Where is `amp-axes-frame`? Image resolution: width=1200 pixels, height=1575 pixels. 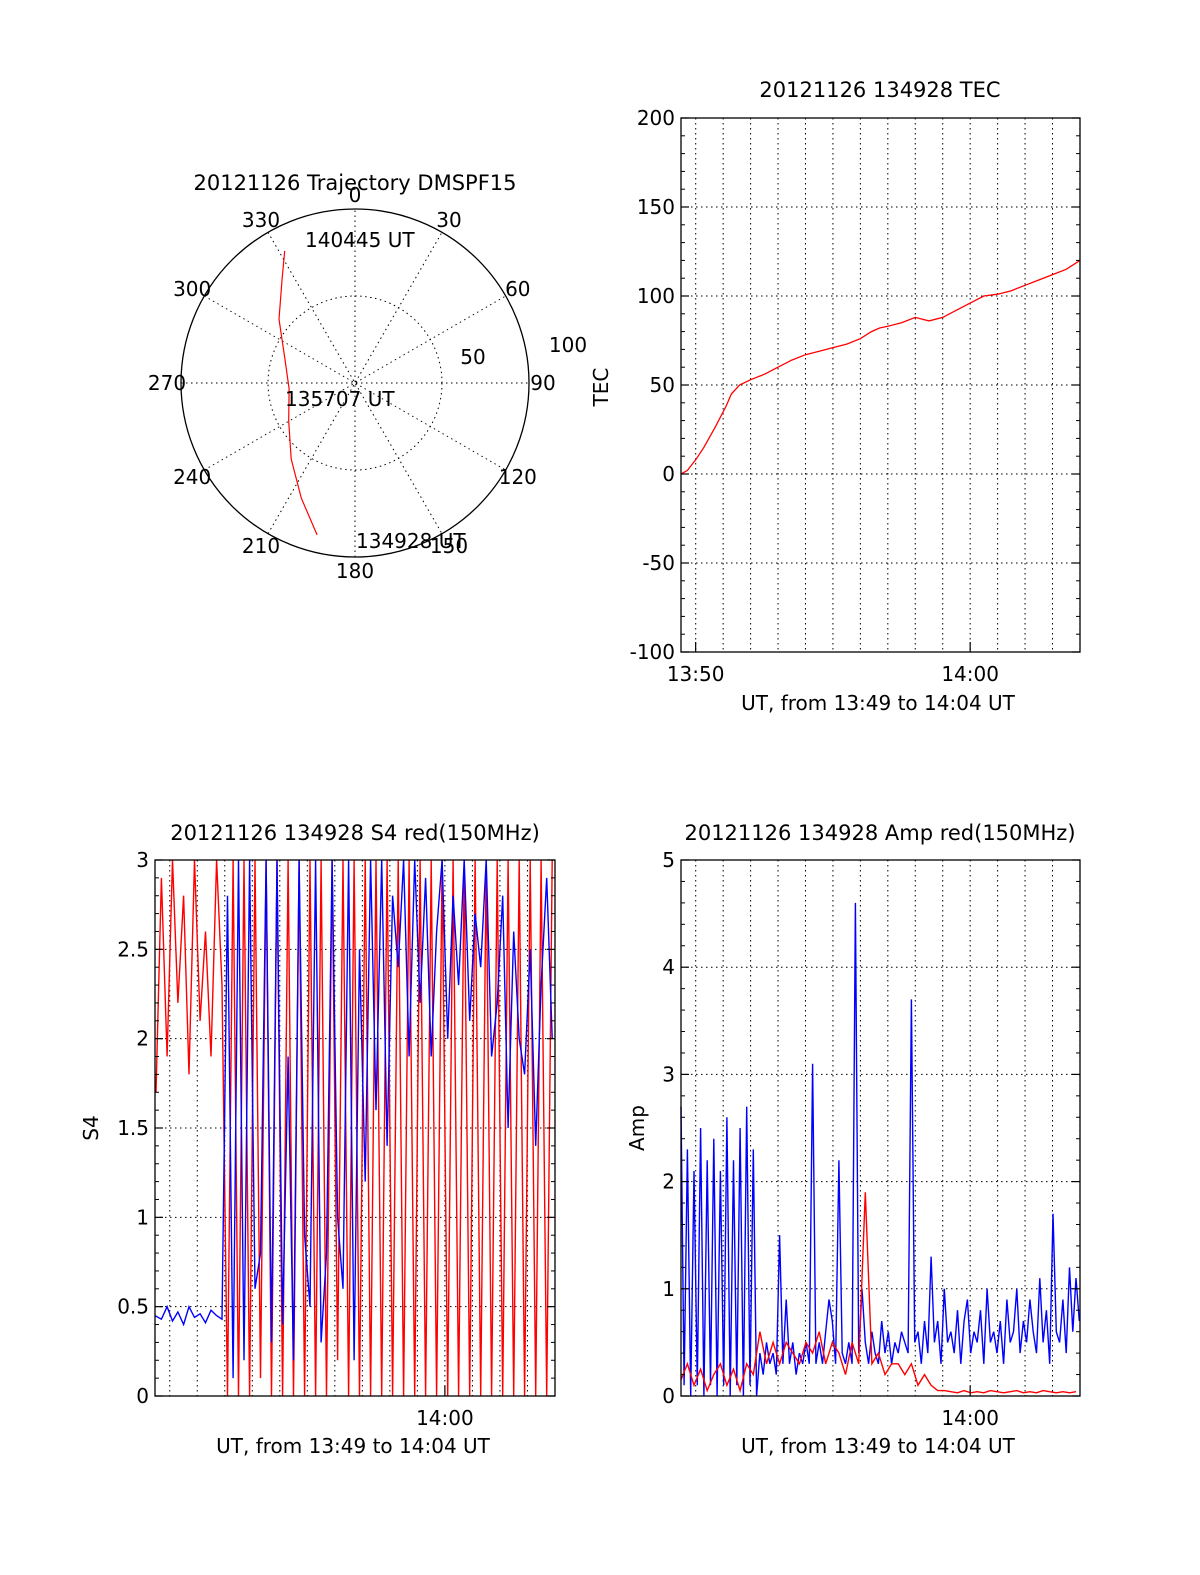
amp-axes-frame is located at coordinates (880, 1128).